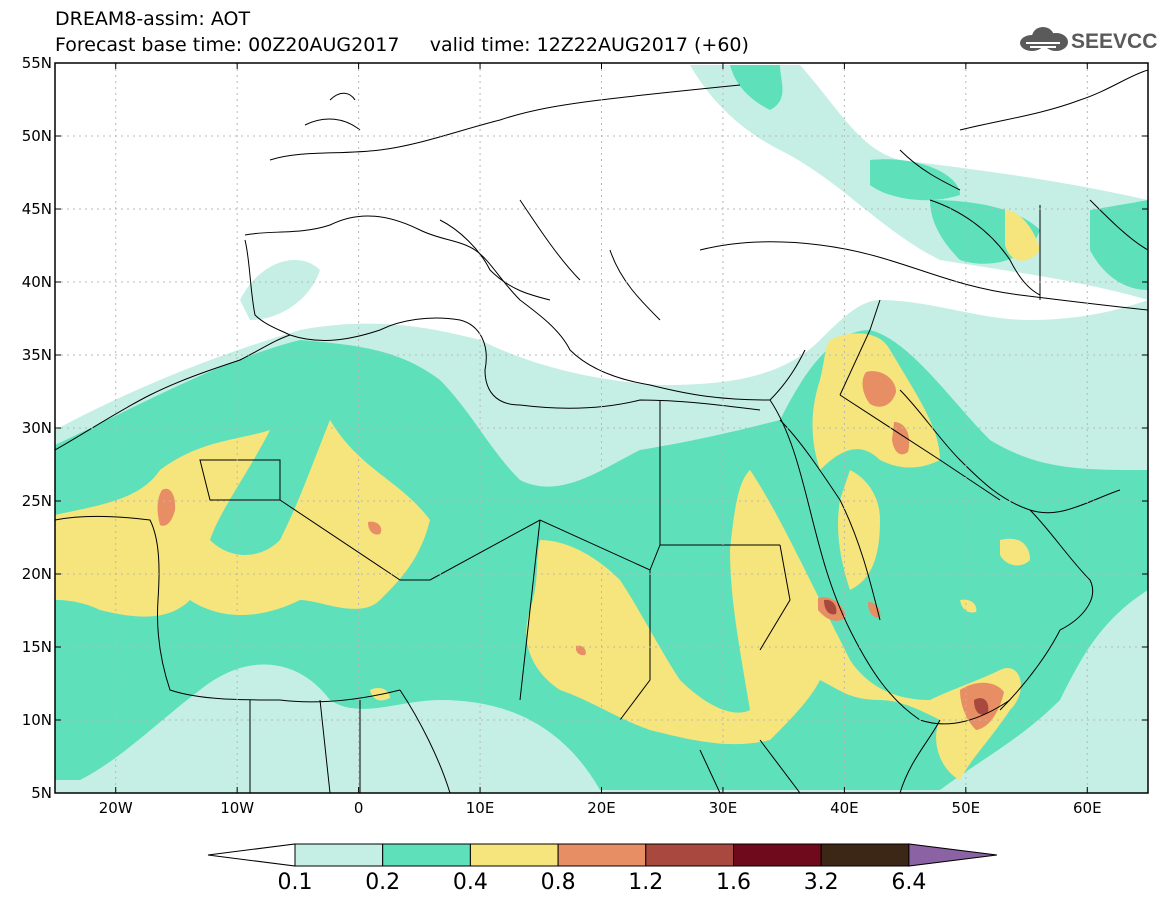 The height and width of the screenshot is (905, 1165). Describe the element at coordinates (295, 882) in the screenshot. I see `colorbar-label: 0.1` at that location.